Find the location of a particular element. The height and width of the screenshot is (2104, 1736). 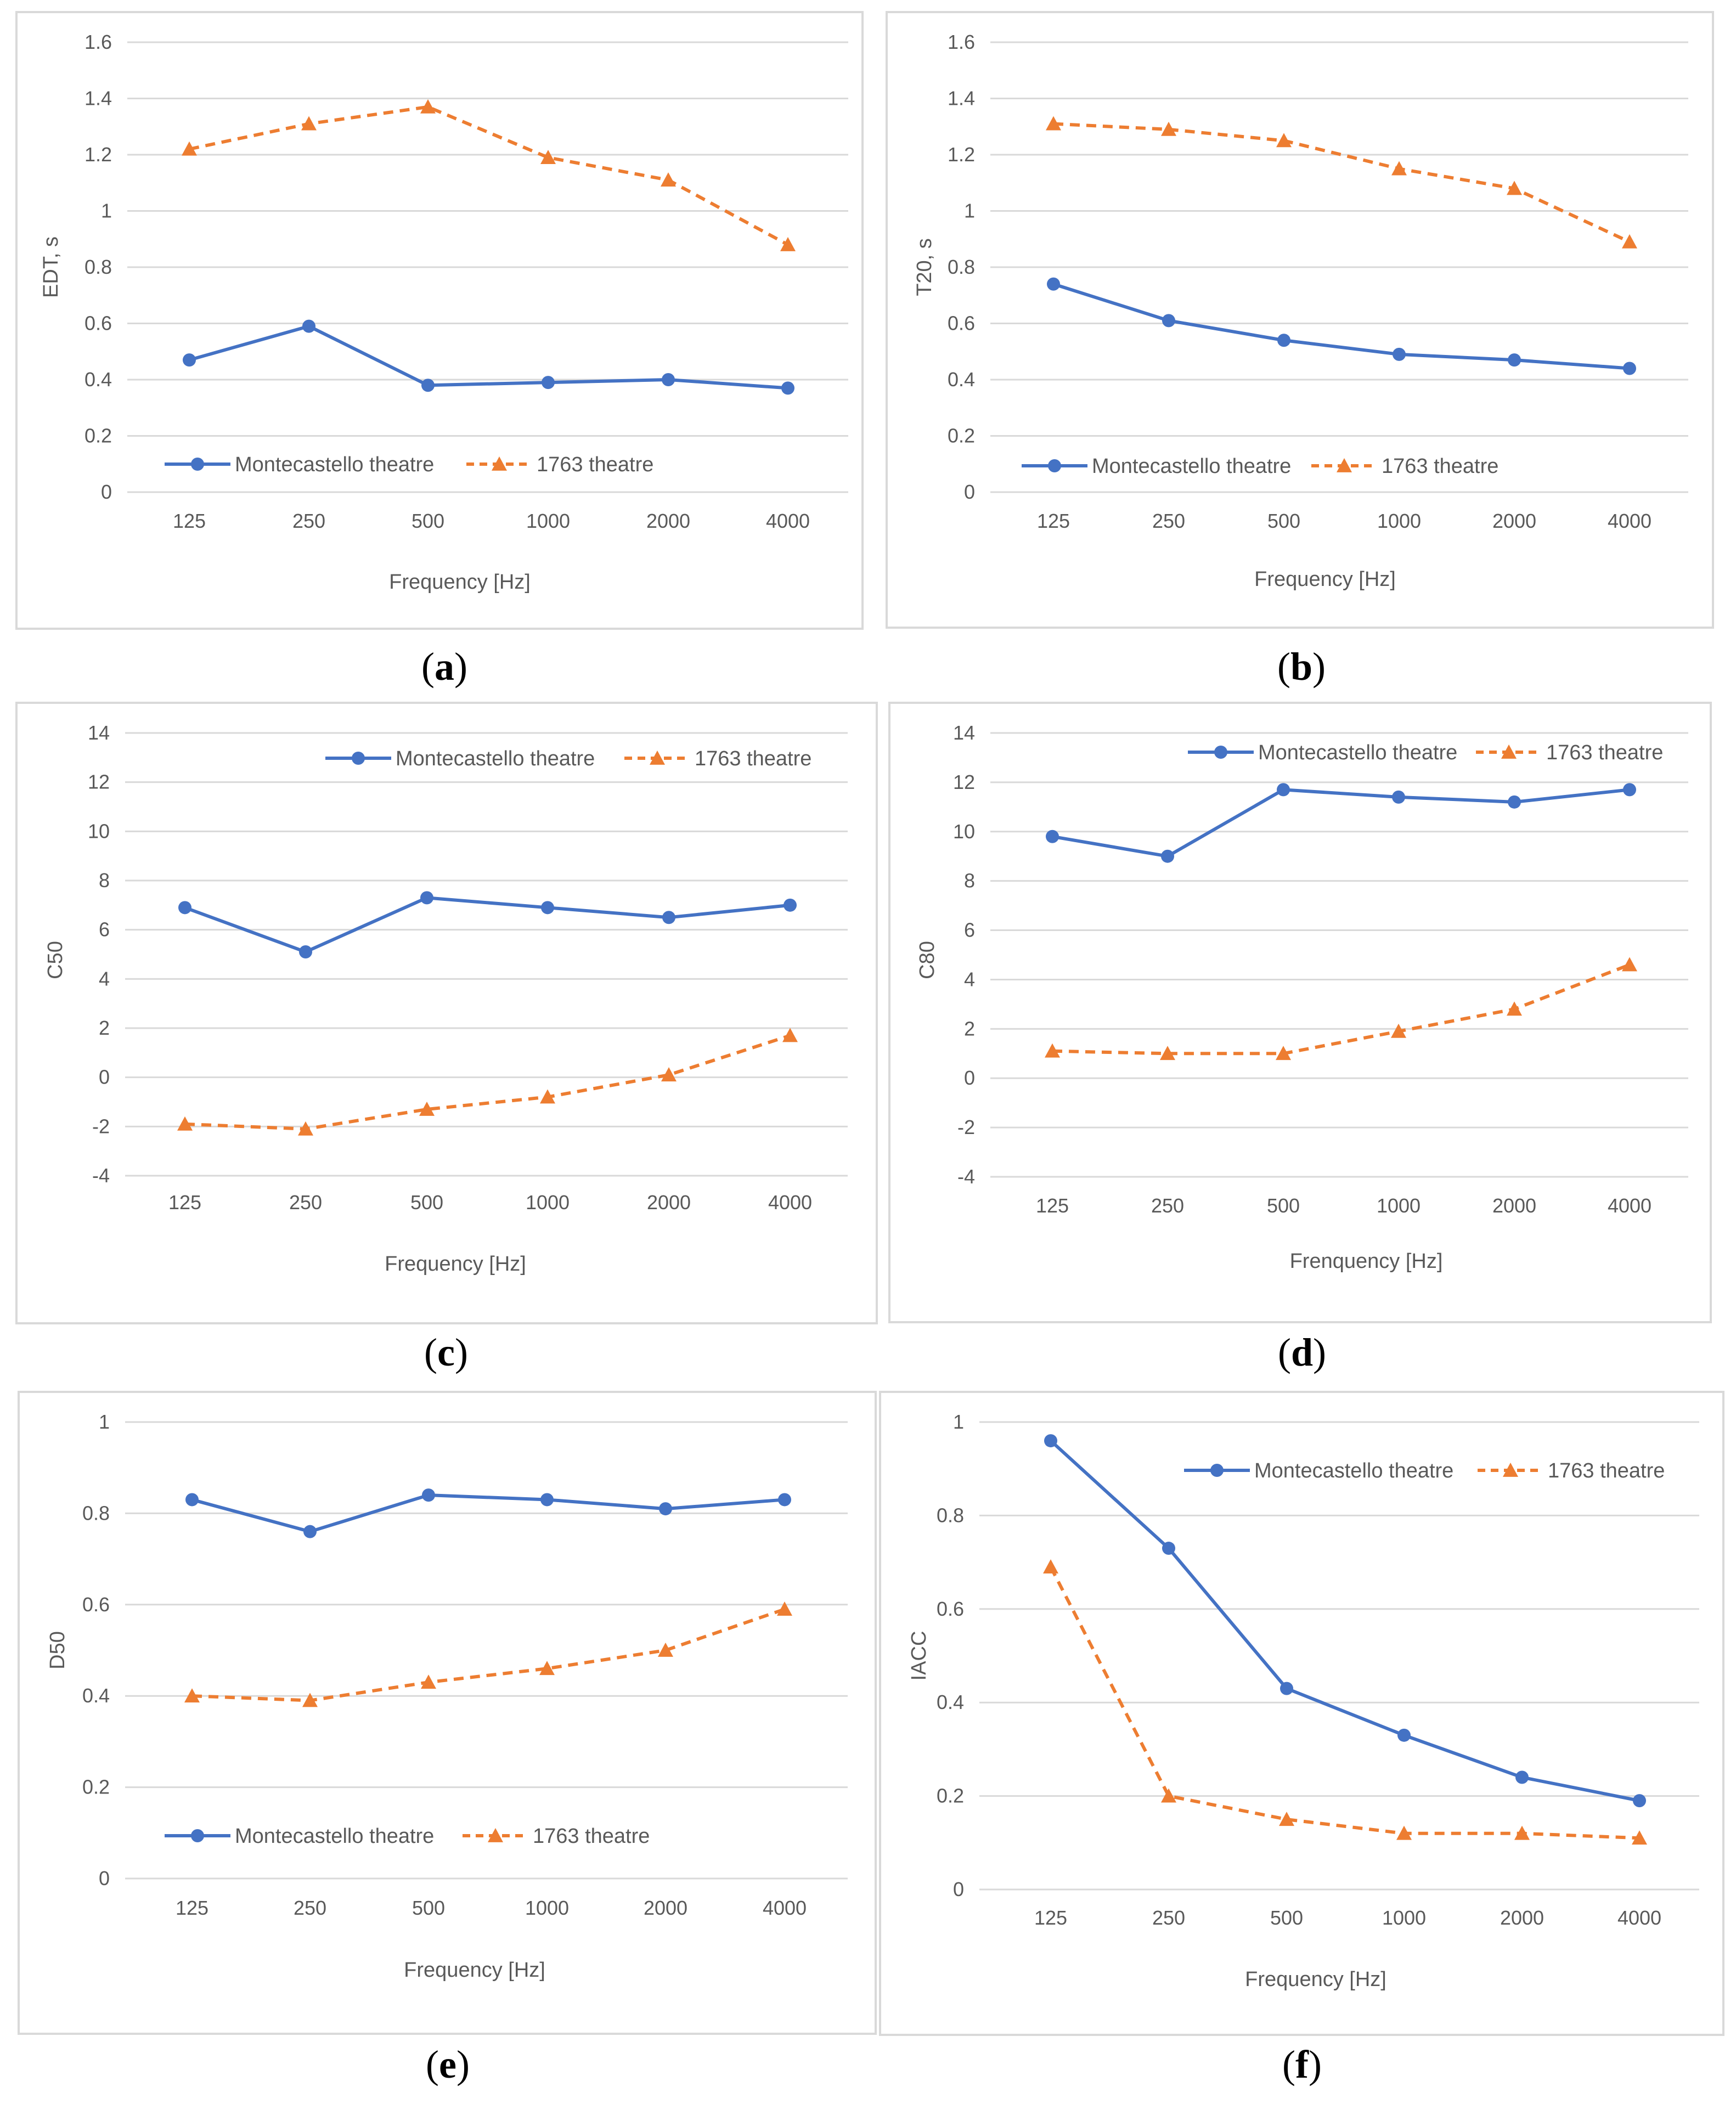

panel-label: (a) is located at coordinates (444, 667).